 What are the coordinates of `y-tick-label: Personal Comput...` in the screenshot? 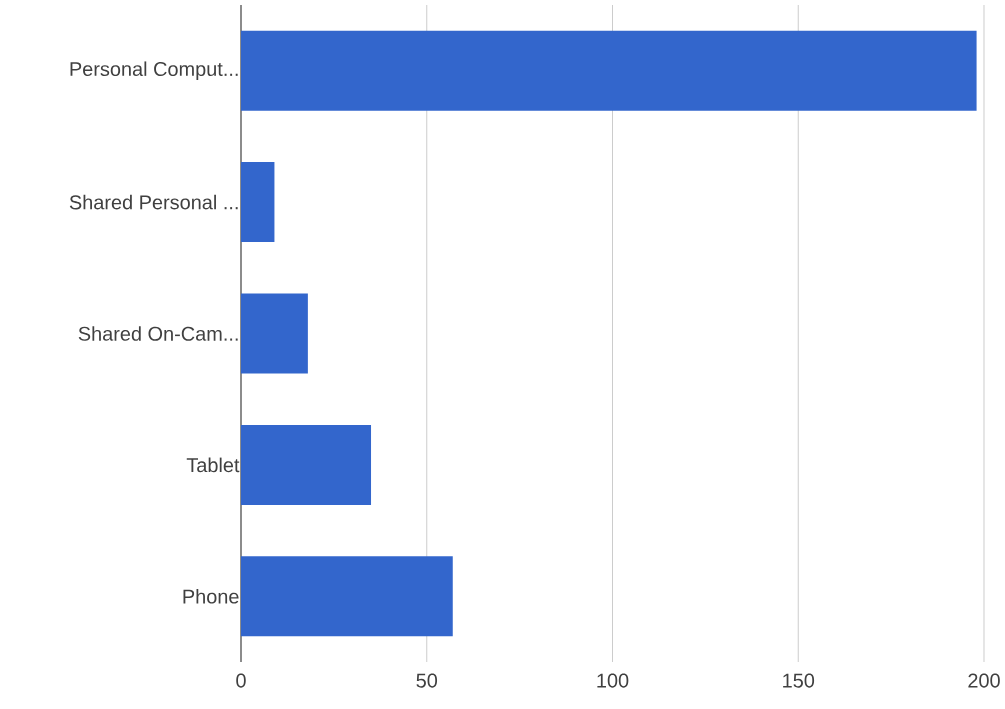 It's located at (154, 70).